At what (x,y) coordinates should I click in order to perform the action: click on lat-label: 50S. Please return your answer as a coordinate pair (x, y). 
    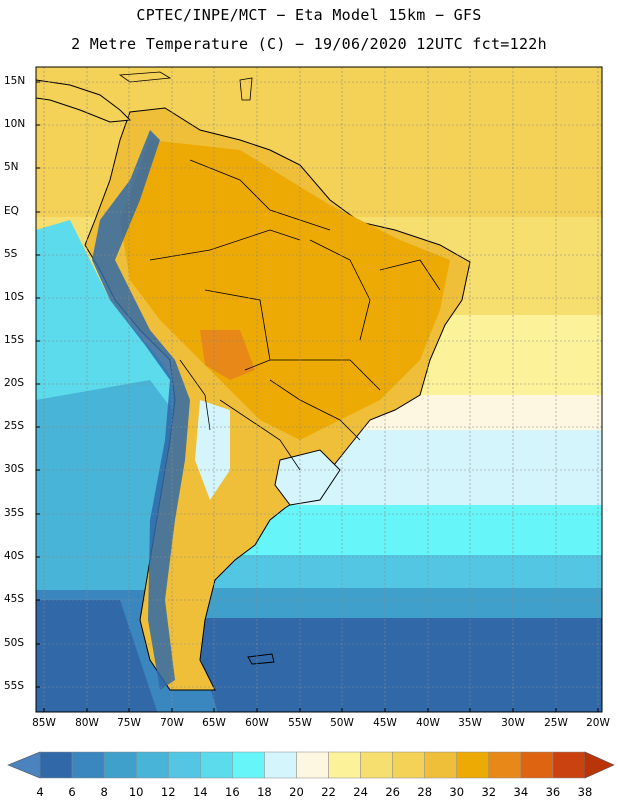
    Looking at the image, I should click on (14, 643).